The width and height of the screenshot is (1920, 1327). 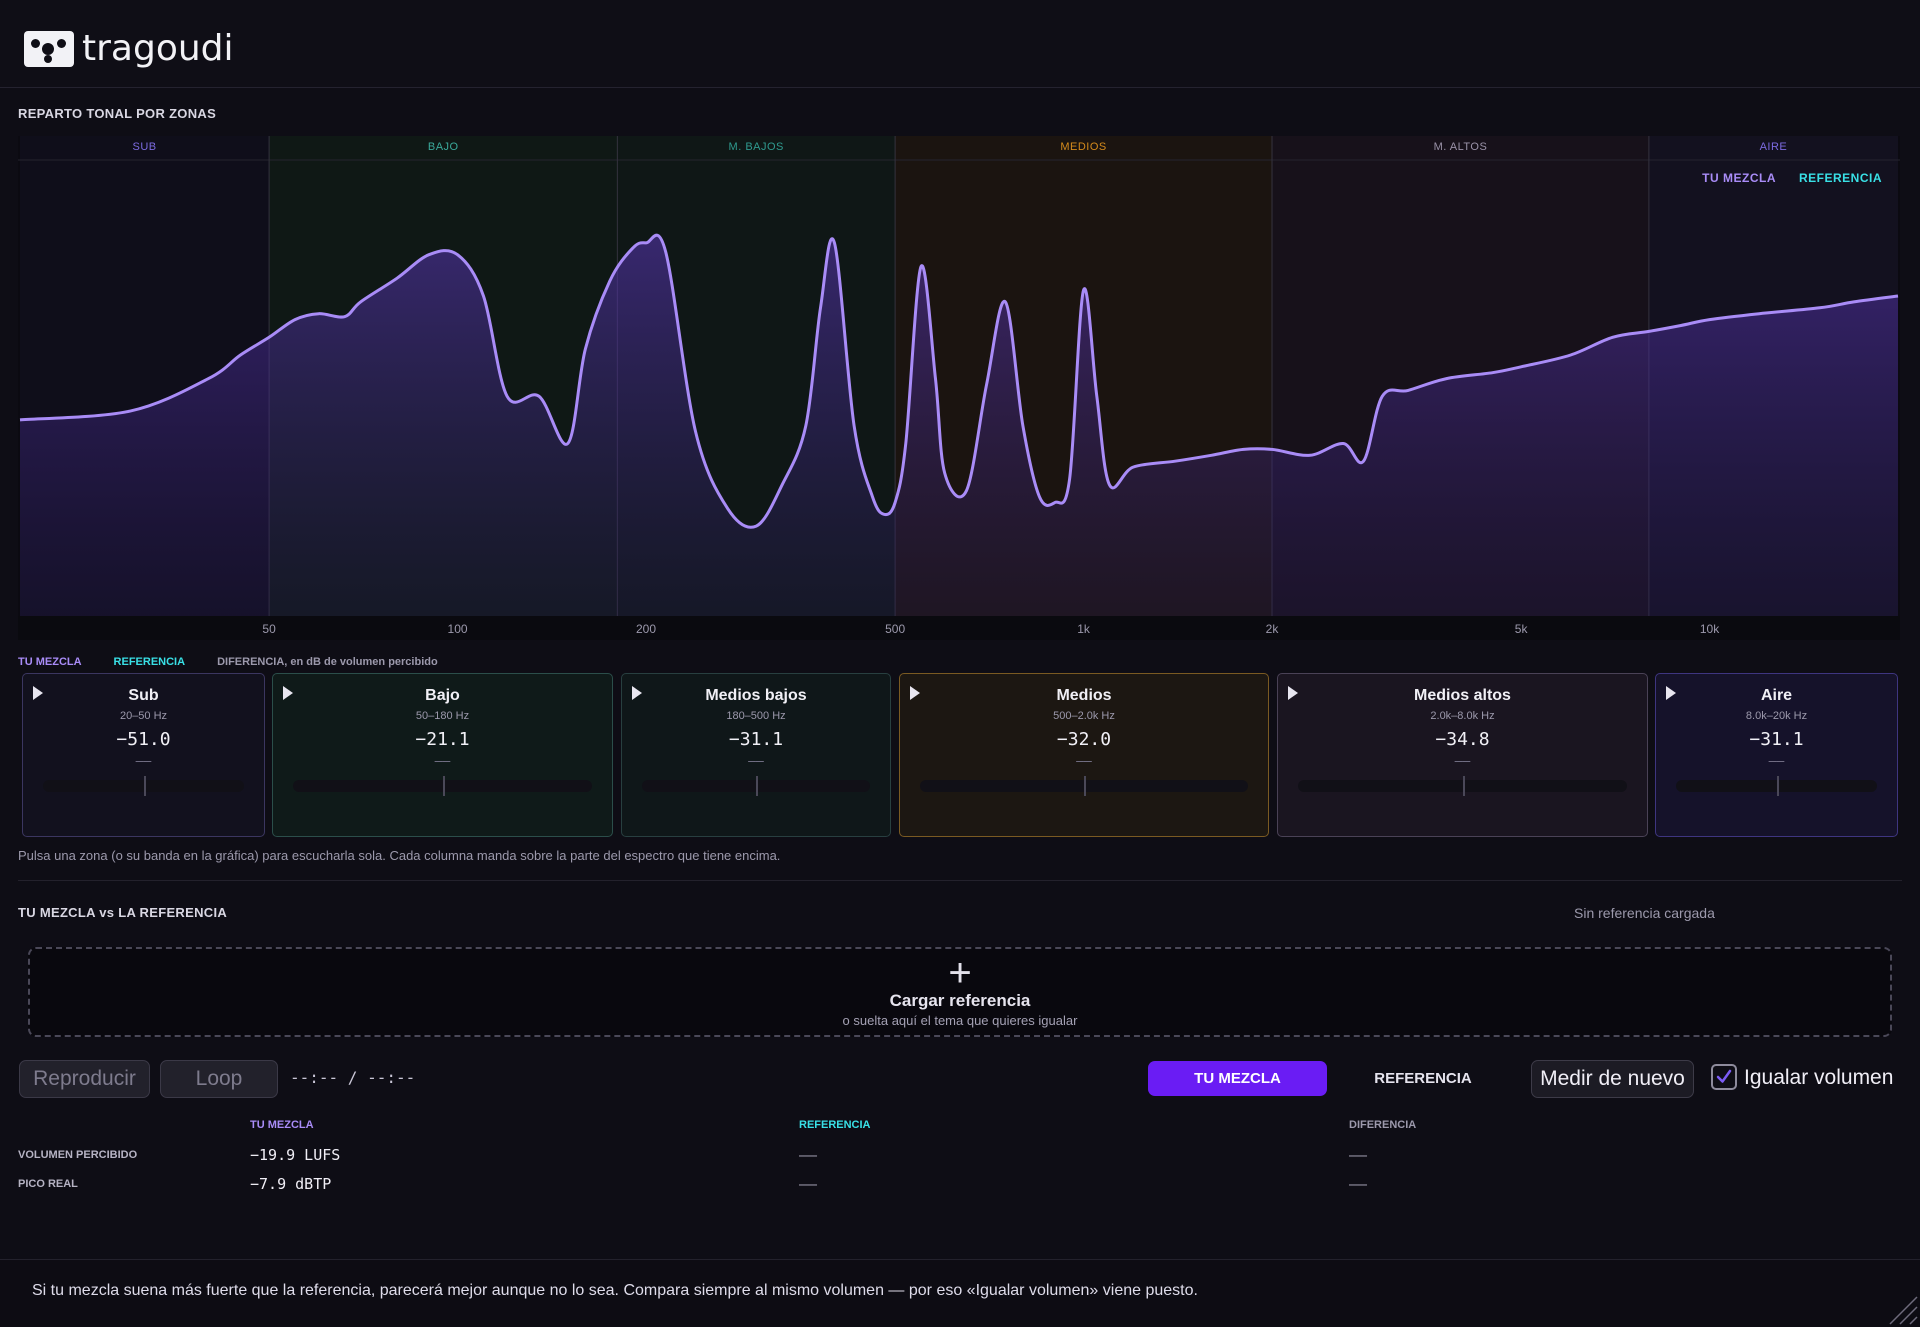 What do you see at coordinates (1358, 1155) in the screenshot?
I see `loudness-diff-value: ——` at bounding box center [1358, 1155].